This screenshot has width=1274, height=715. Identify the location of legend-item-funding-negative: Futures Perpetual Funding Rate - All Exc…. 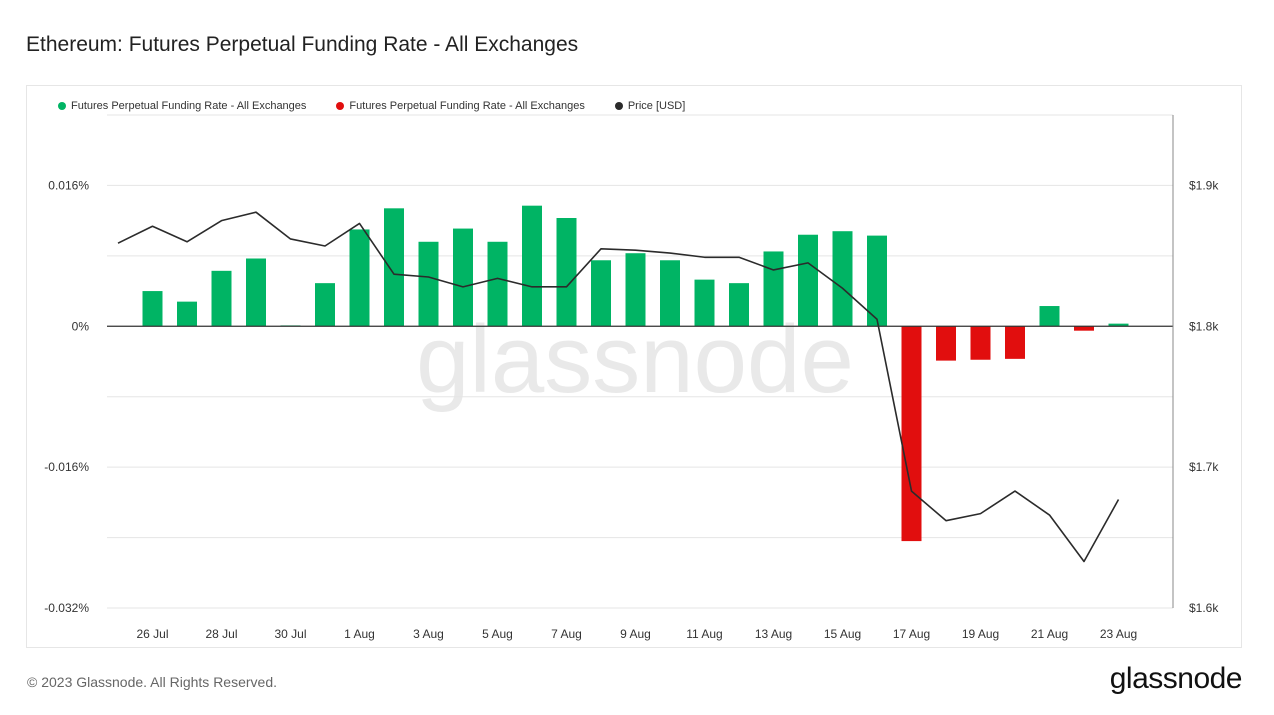
(460, 106).